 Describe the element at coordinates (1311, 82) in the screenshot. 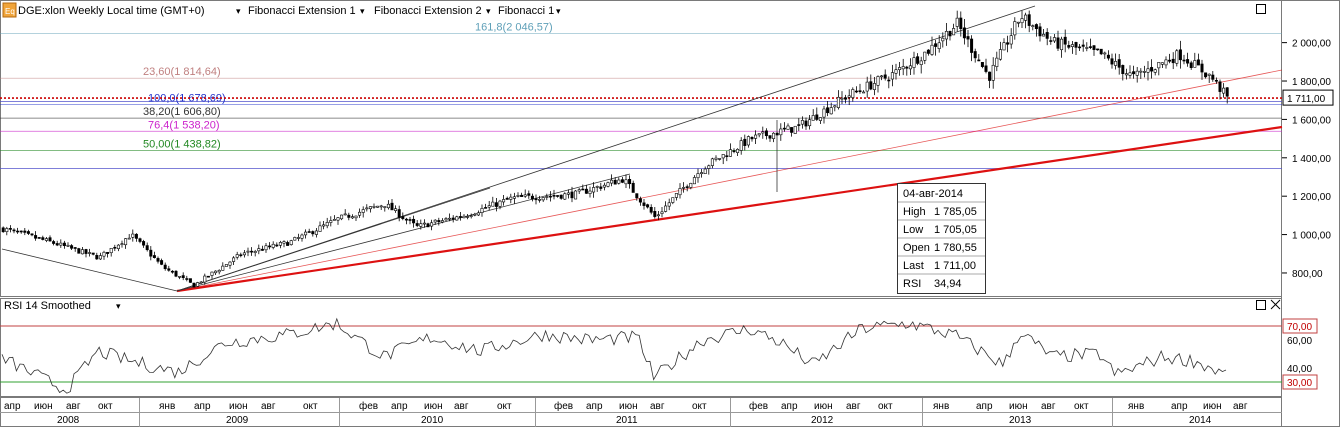

I see `price-tick-1: 1 800,00` at that location.